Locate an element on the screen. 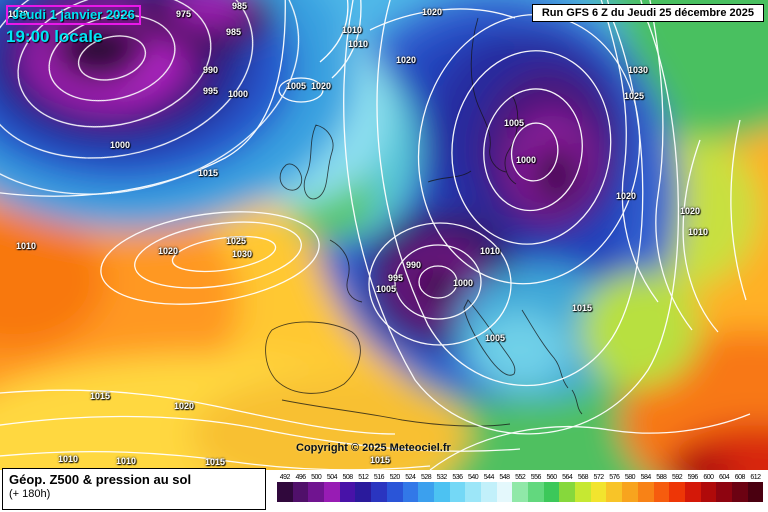 The height and width of the screenshot is (512, 768). colorbar-cell: 496 is located at coordinates (300, 487).